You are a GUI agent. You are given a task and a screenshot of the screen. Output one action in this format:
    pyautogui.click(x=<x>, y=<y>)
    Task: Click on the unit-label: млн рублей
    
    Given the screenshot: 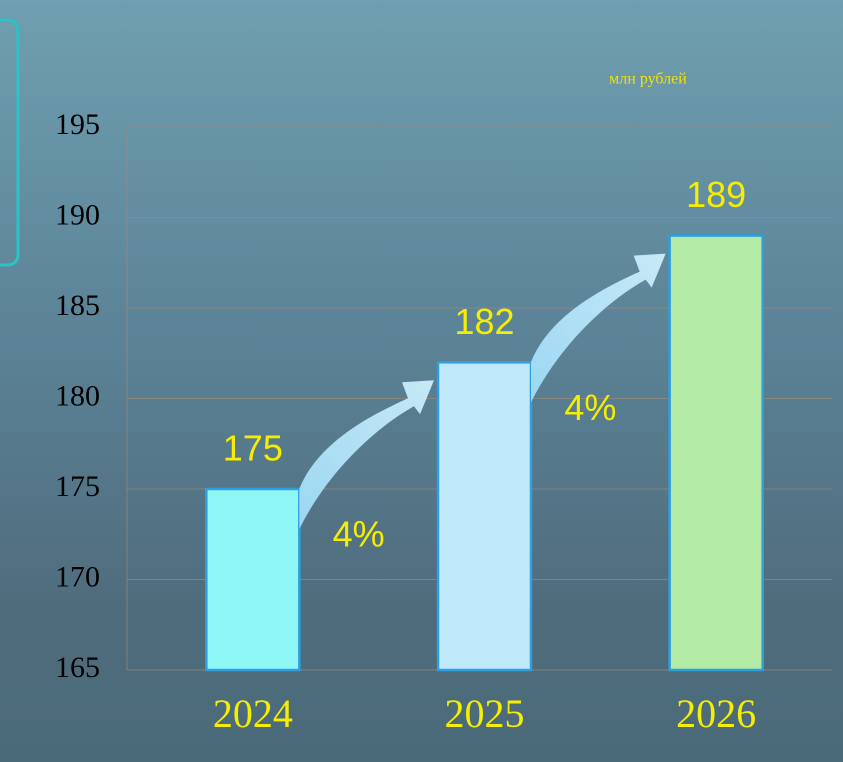 What is the action you would take?
    pyautogui.click(x=648, y=79)
    